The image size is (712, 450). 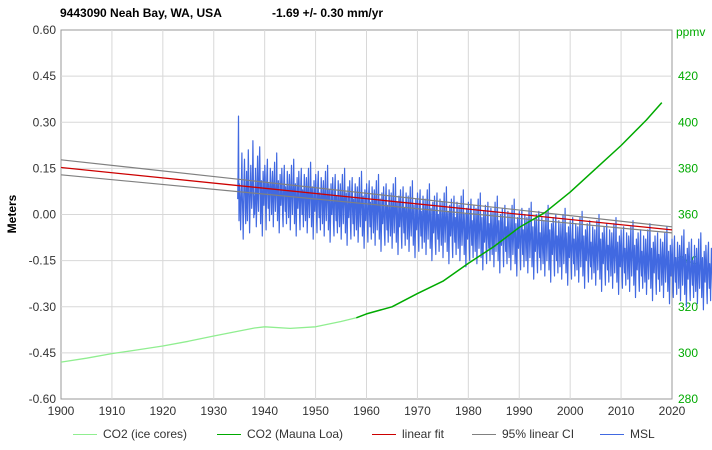 What do you see at coordinates (208, 340) in the screenshot?
I see `series-line-co2-ice` at bounding box center [208, 340].